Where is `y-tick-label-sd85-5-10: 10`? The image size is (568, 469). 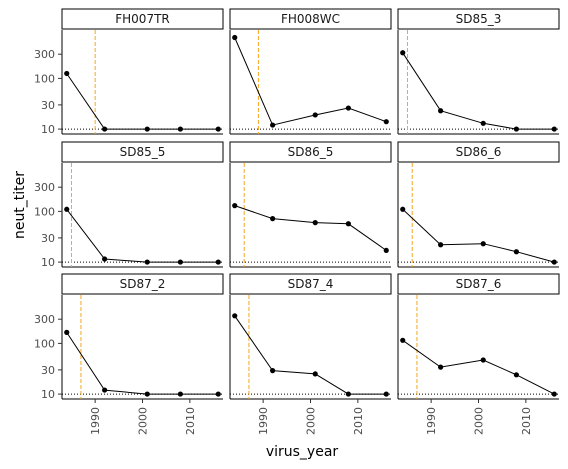
y-tick-label-sd85-5-10: 10 is located at coordinates (48, 262).